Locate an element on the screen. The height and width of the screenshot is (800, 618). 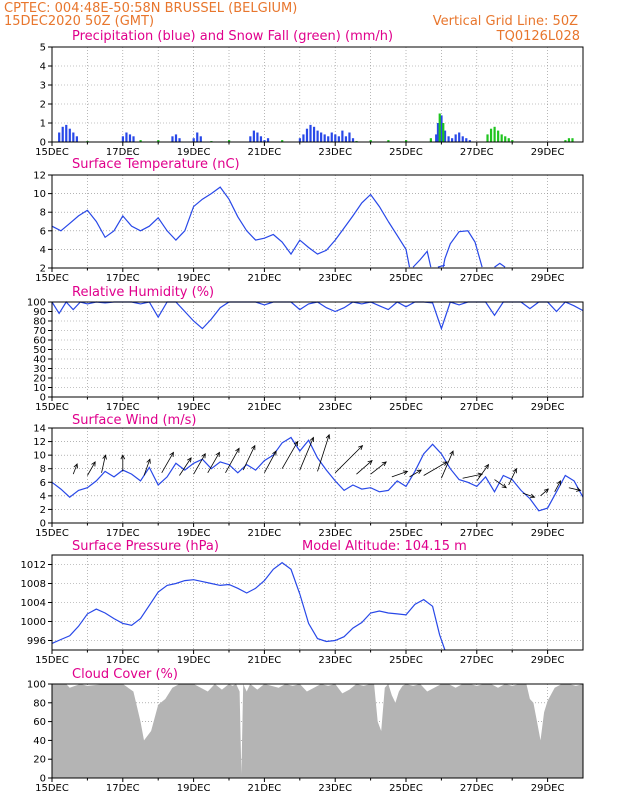
pressure-ytick-label: 1000 is located at coordinates (33, 622).